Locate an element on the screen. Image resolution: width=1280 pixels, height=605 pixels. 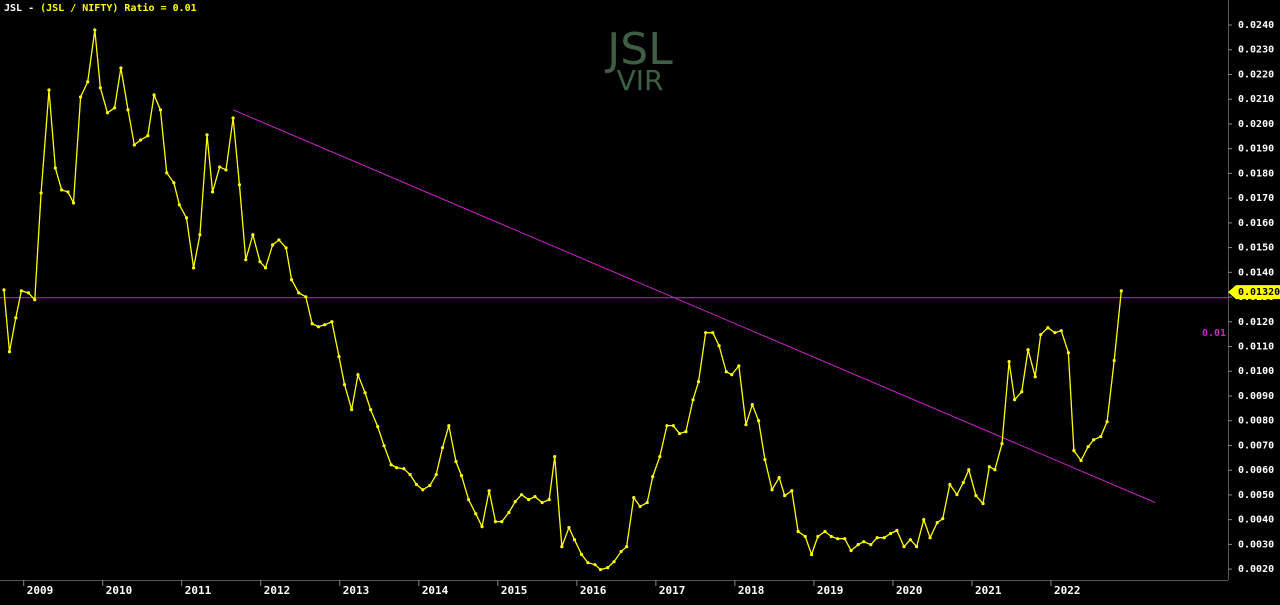
level-label: 0.01 is located at coordinates (1214, 333).